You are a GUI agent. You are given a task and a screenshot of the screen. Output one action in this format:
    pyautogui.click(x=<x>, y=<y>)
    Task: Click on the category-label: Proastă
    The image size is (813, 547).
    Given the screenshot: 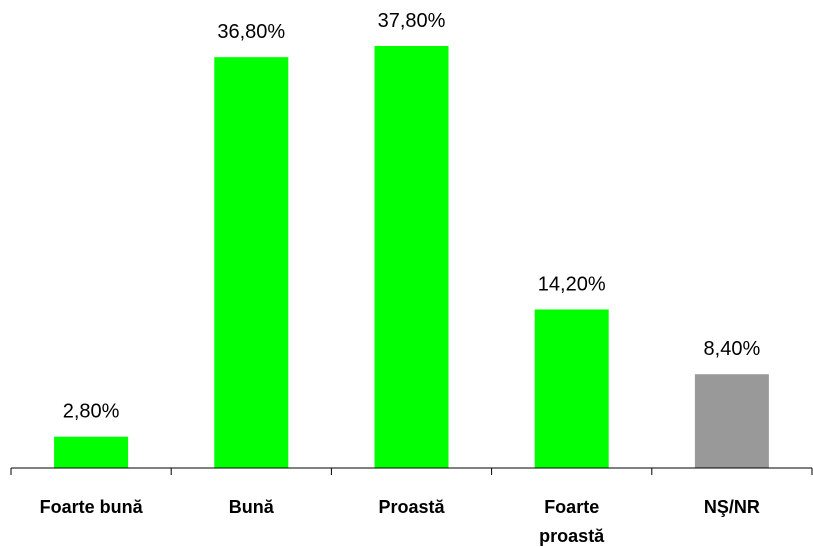 What is the action you would take?
    pyautogui.click(x=411, y=507)
    